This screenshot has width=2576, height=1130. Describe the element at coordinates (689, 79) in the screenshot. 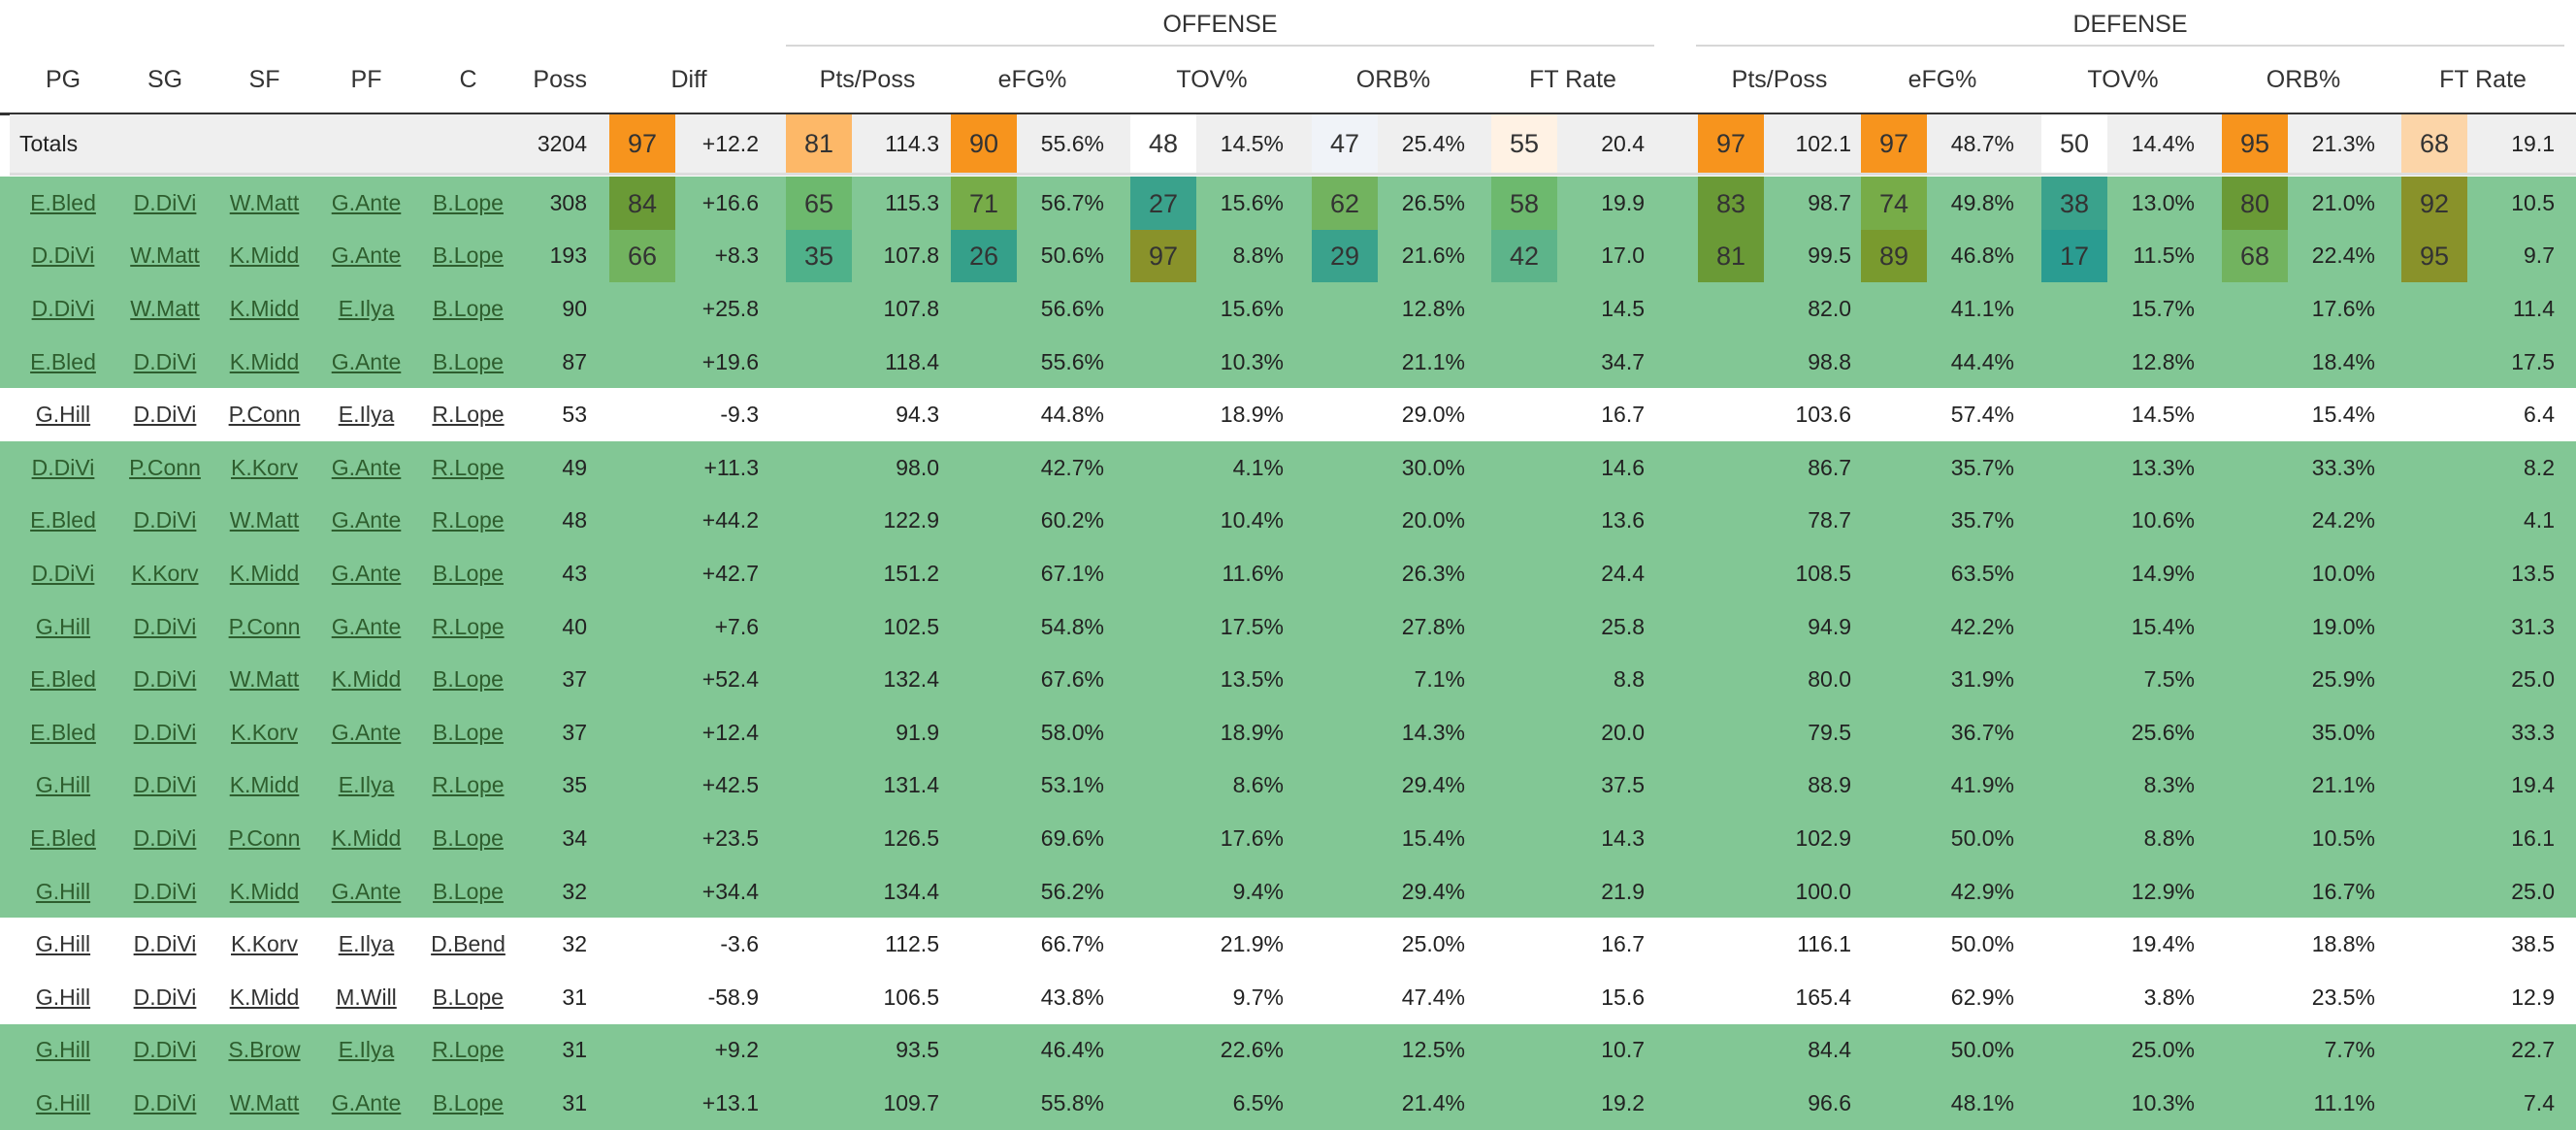

I see `column-header-diff: Diff` at that location.